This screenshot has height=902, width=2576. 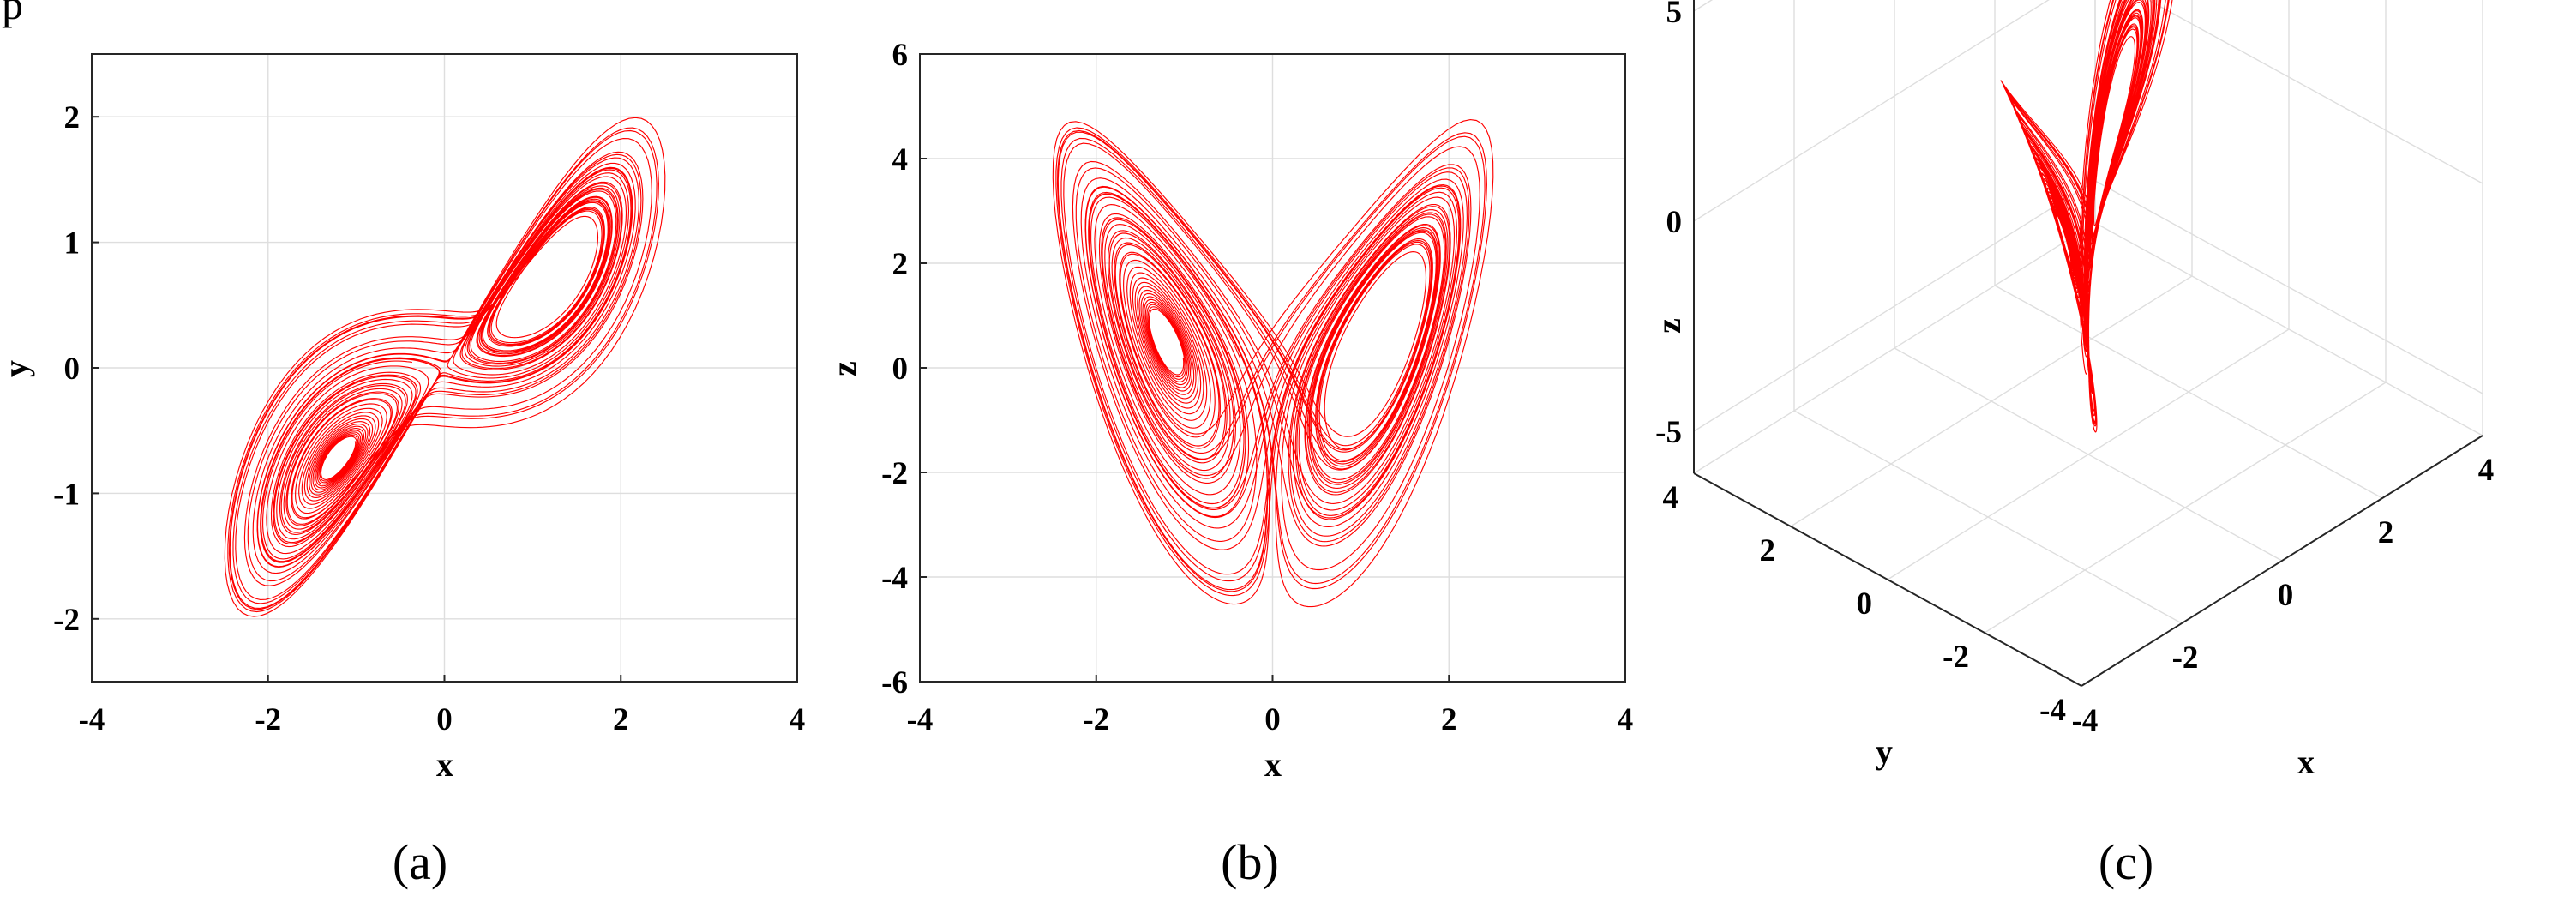 I want to click on panel-b-trajectory, so click(x=1273, y=363).